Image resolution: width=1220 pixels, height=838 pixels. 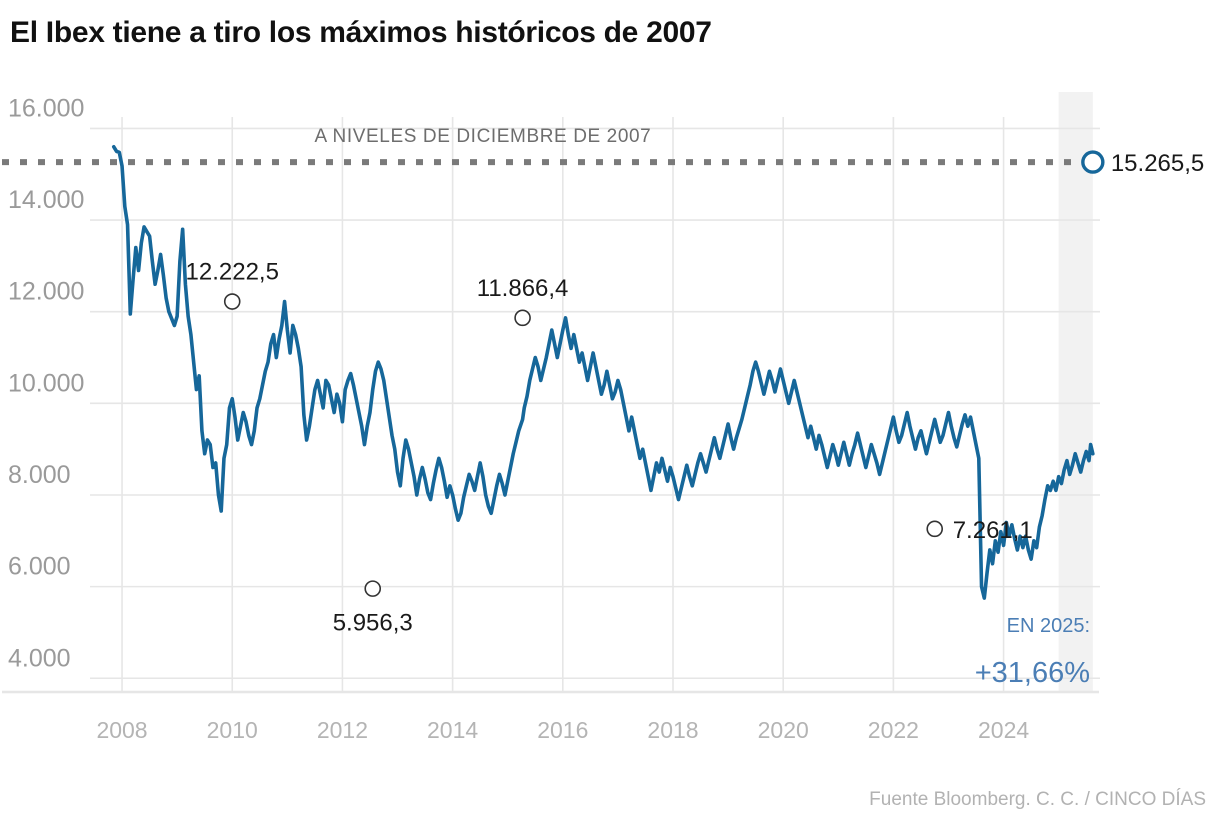 What do you see at coordinates (1048, 626) in the screenshot?
I see `year-note-label: EN 2025:` at bounding box center [1048, 626].